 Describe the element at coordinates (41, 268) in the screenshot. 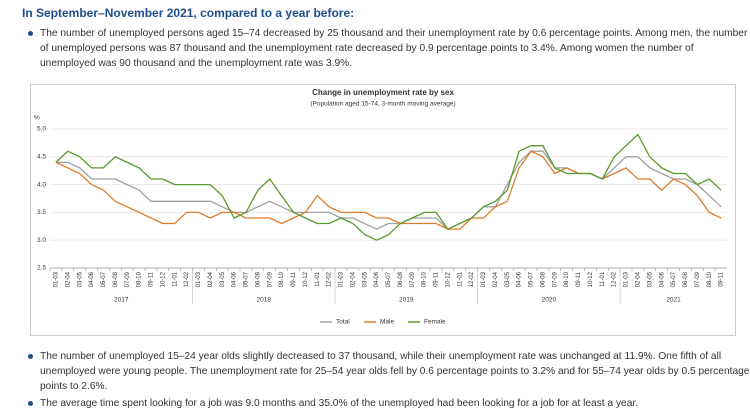

I see `y-tick-label: 2.5` at that location.